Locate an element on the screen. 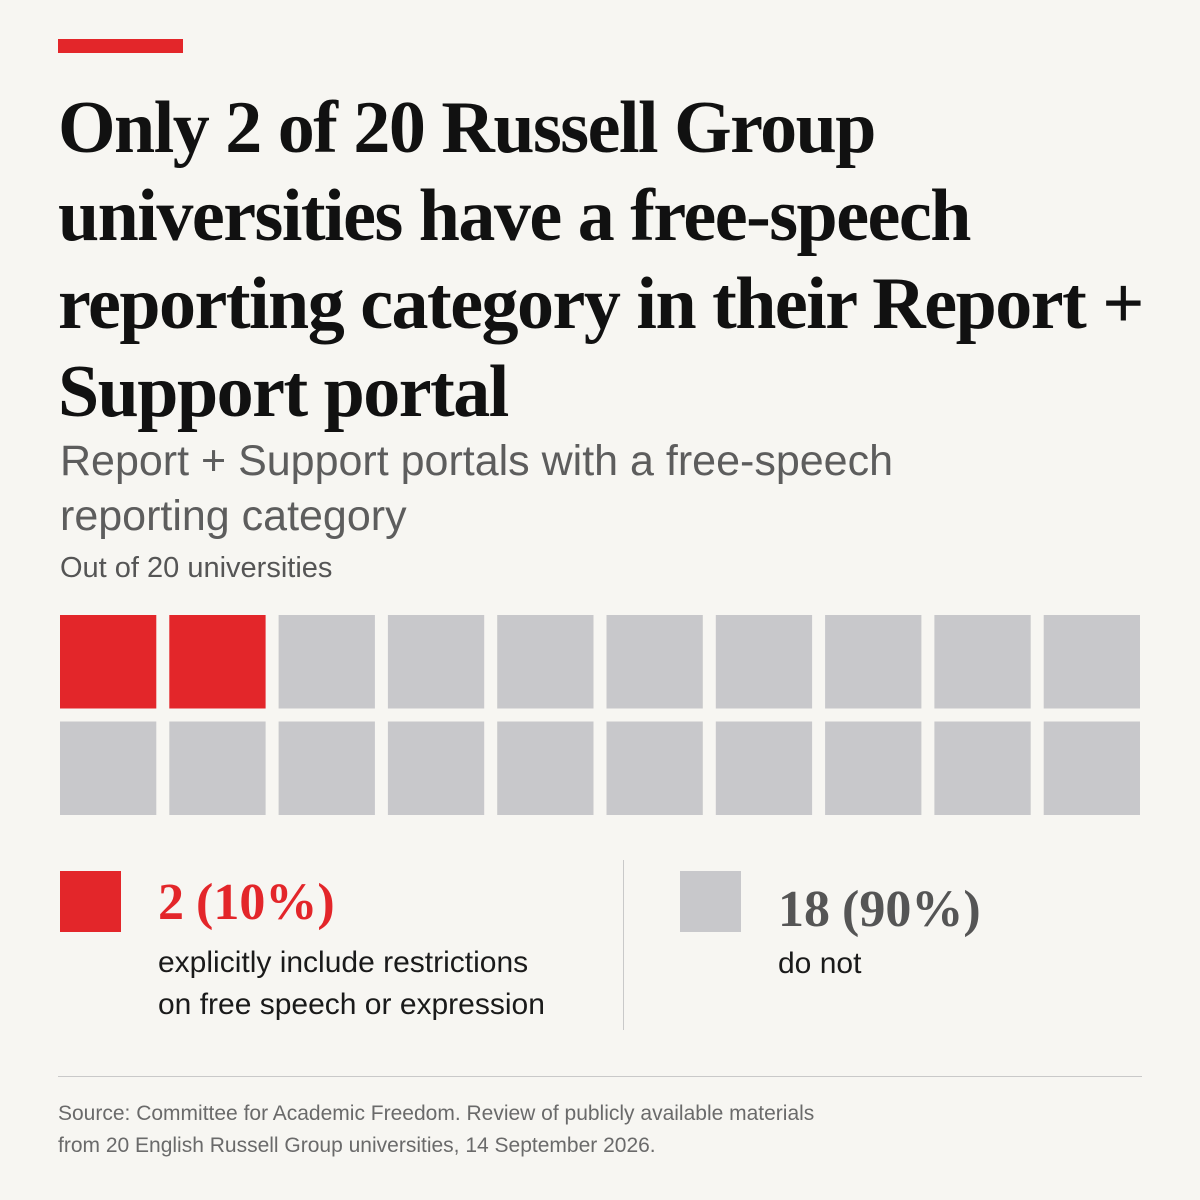 The width and height of the screenshot is (1200, 1200). legend-value-included: 2 (10%) is located at coordinates (246, 903).